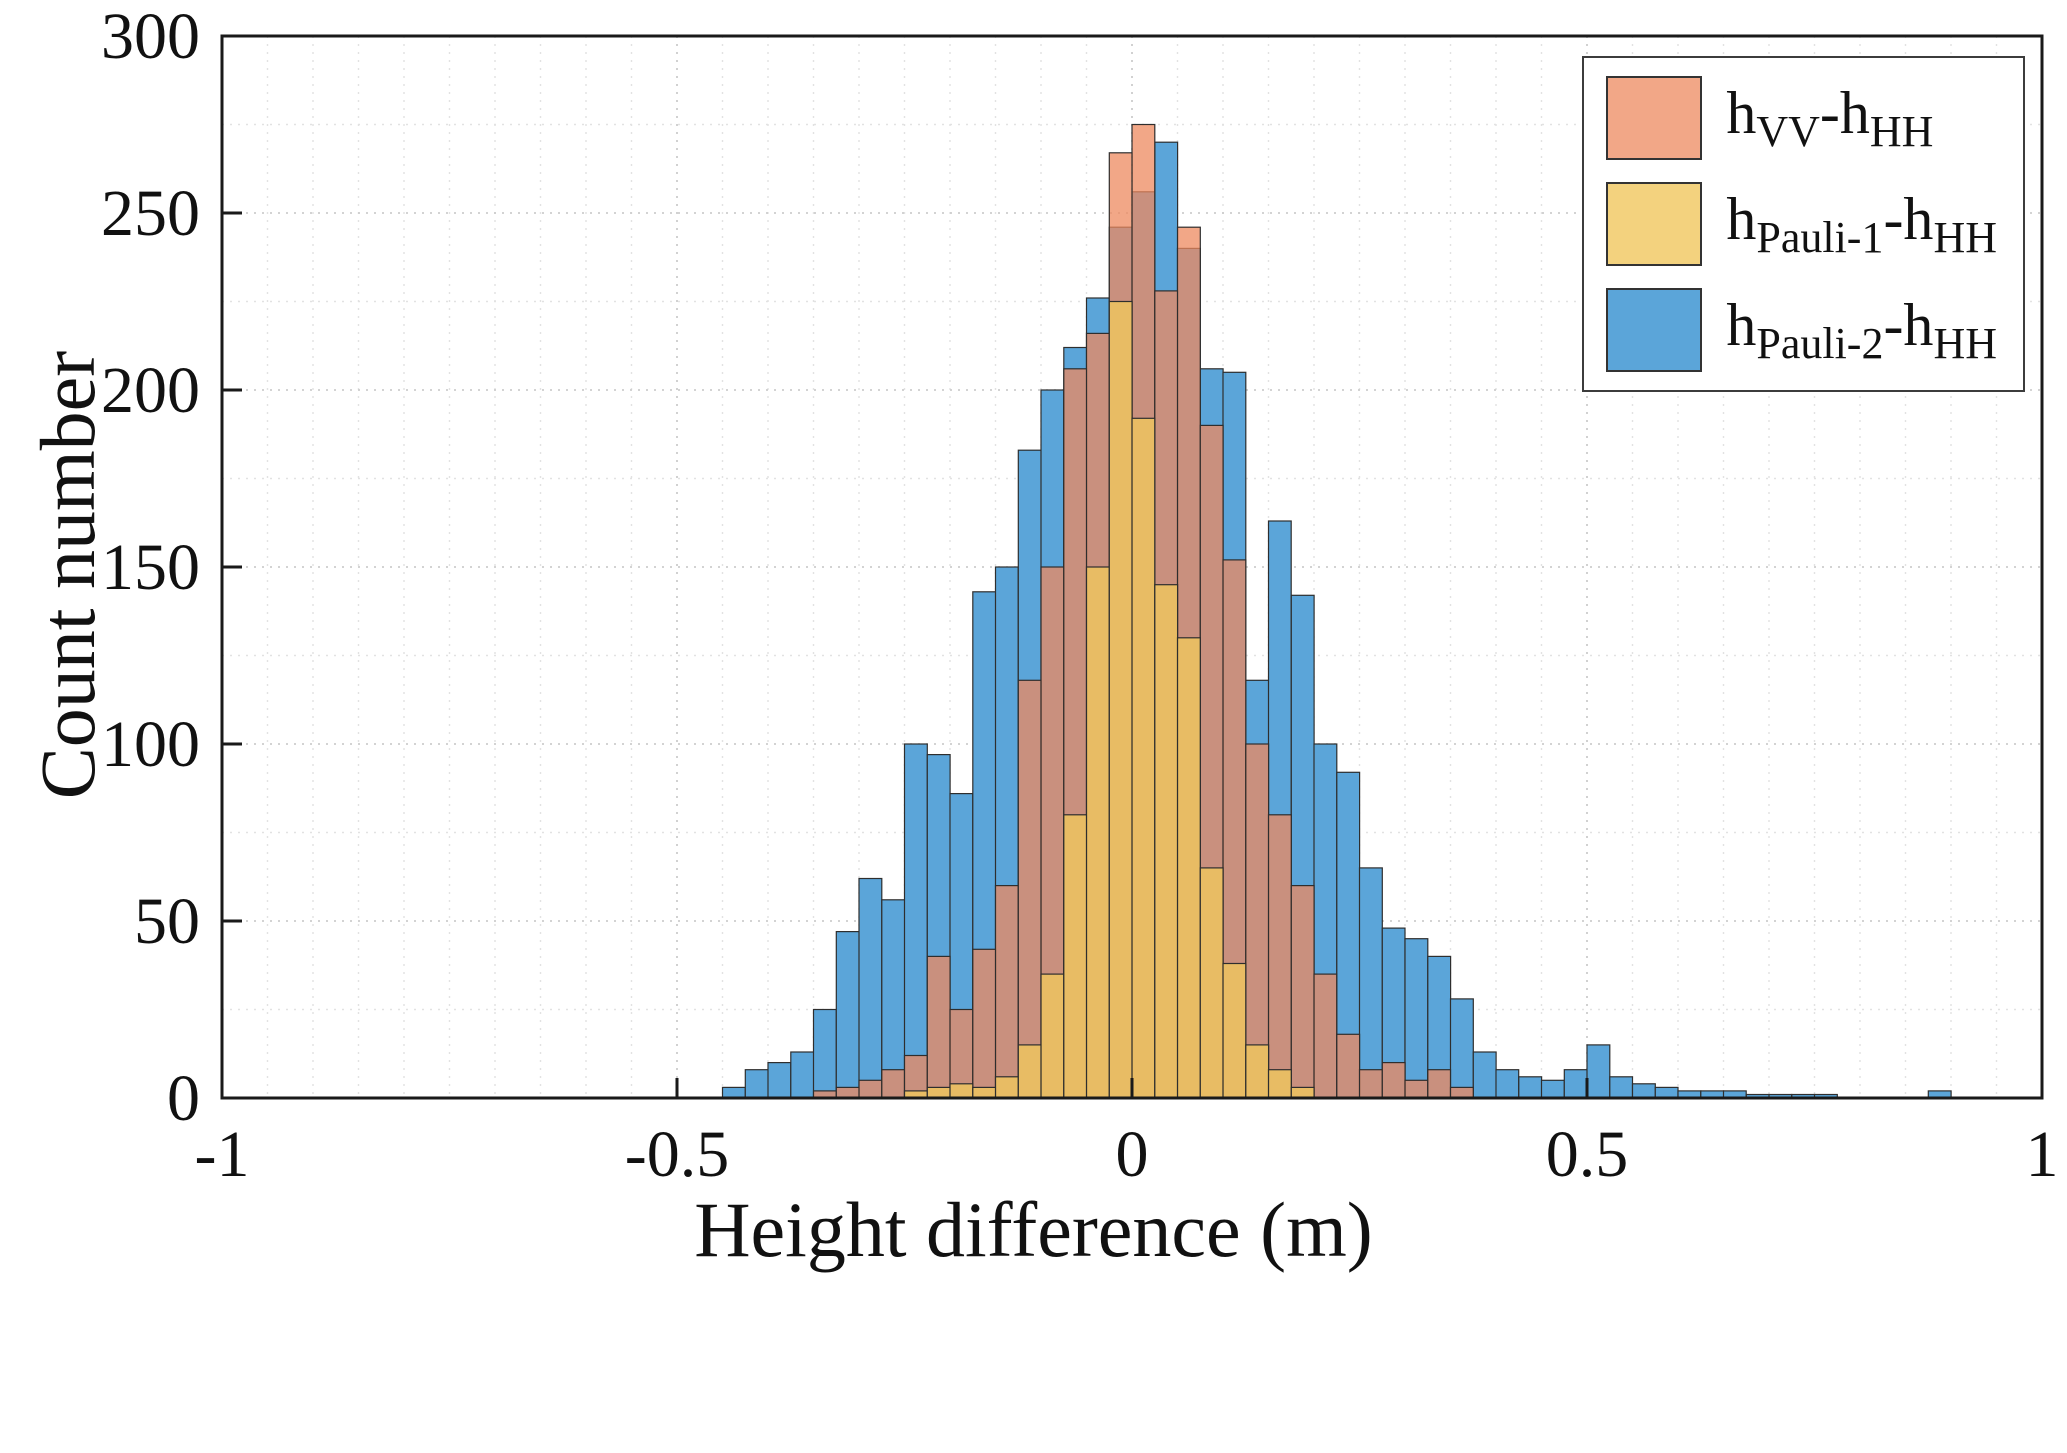  What do you see at coordinates (1830, 117) in the screenshot?
I see `legend-label-0: hVV-hHH` at bounding box center [1830, 117].